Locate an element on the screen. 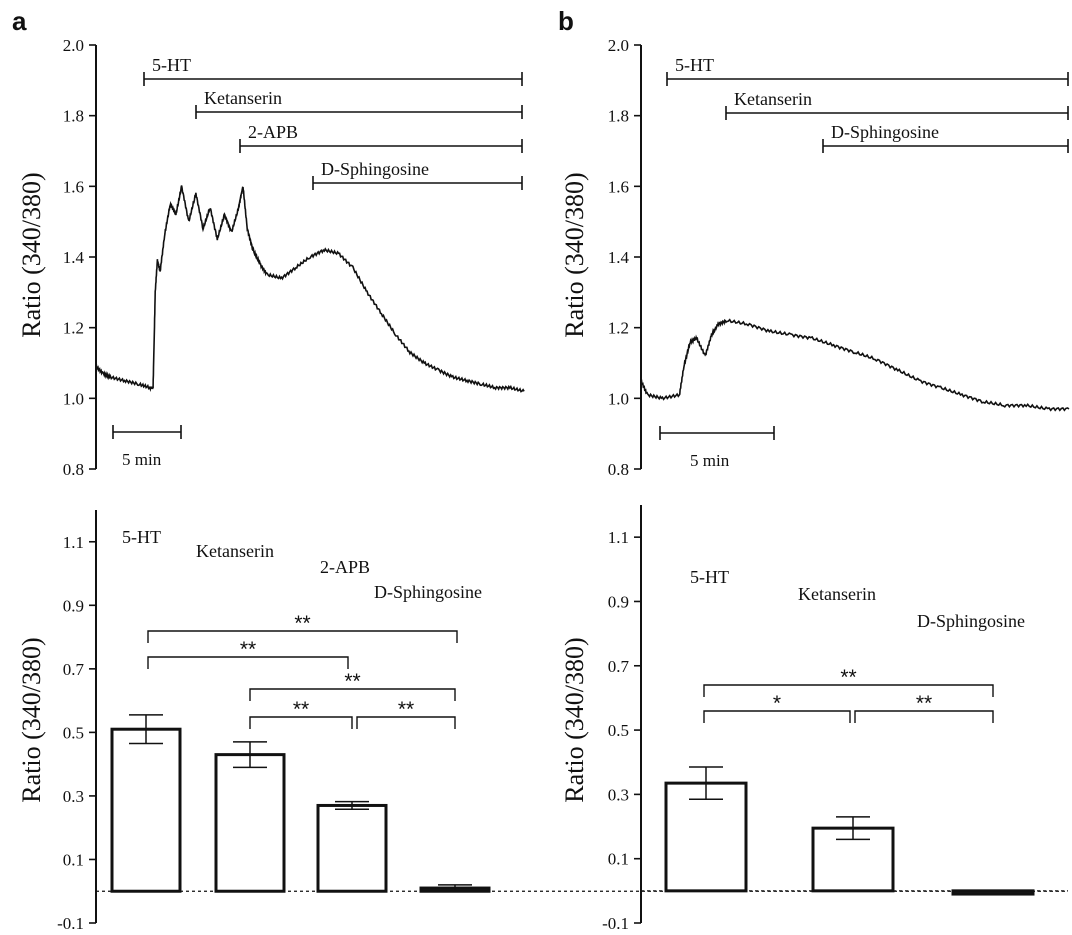 The width and height of the screenshot is (1072, 935). treatment-label: 2-APB is located at coordinates (273, 132).